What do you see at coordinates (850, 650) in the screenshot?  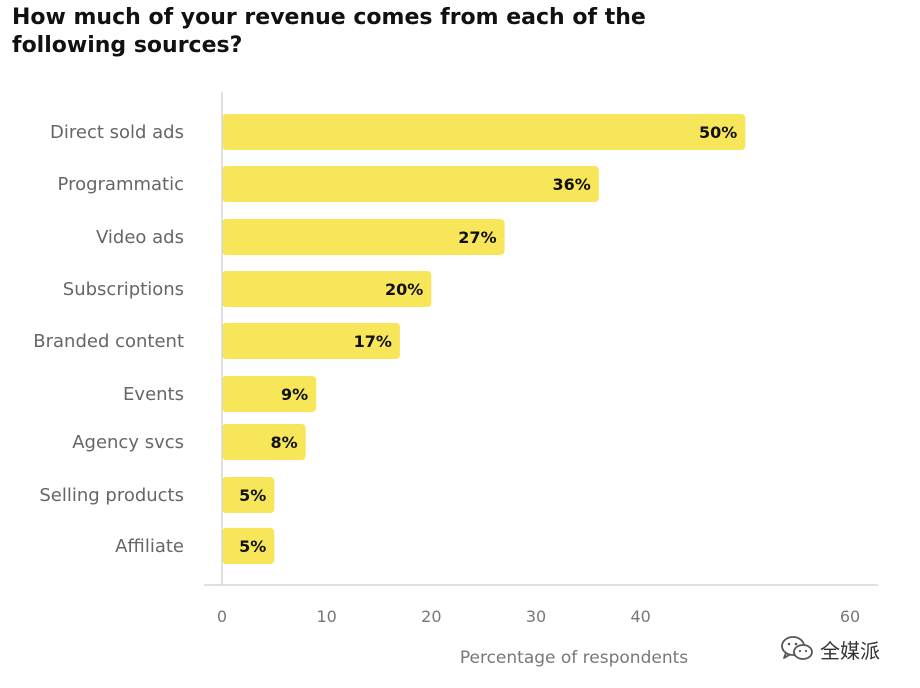 I see `watermark-text: 全媒派` at bounding box center [850, 650].